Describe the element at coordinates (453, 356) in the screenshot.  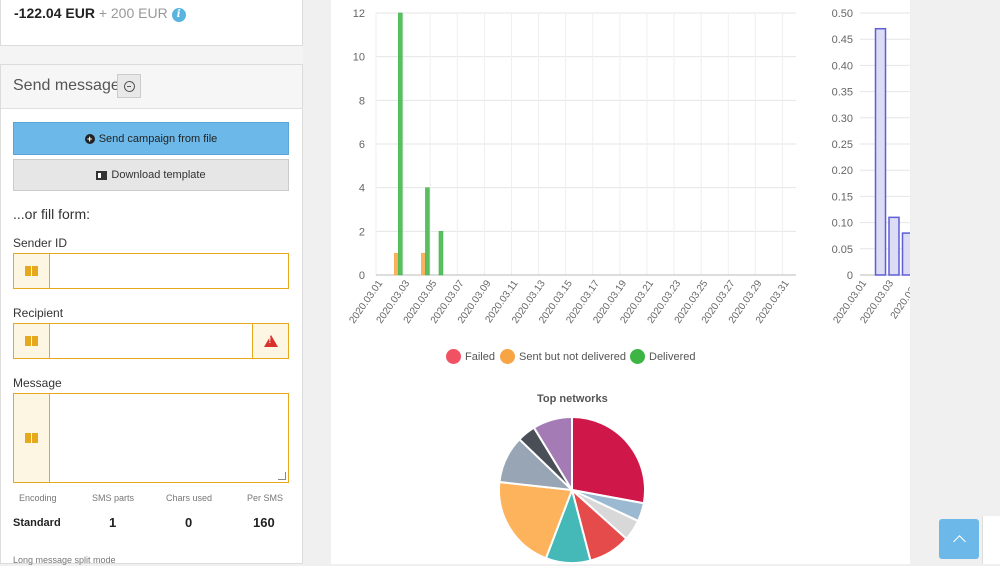
I see `failed-legend-swatch` at that location.